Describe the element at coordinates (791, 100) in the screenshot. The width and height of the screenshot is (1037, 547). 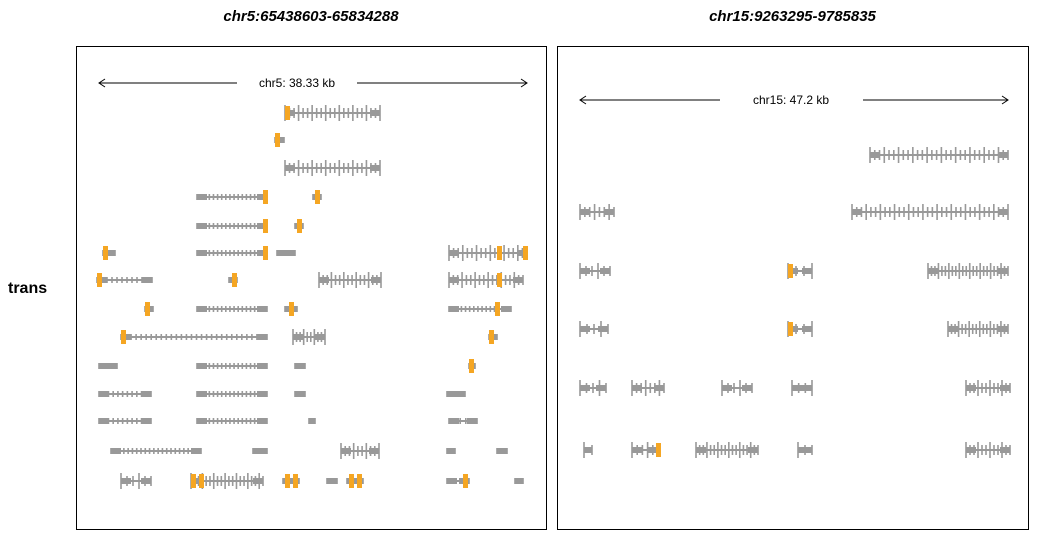
I see `right-scale-label: chr15: 47.2 kb` at that location.